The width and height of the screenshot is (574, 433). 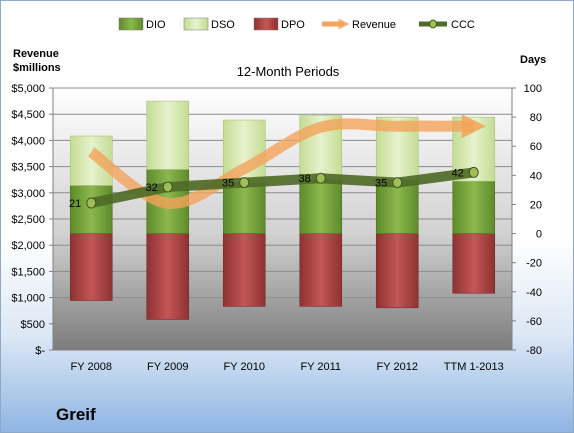 What do you see at coordinates (168, 135) in the screenshot?
I see `bar-dso` at bounding box center [168, 135].